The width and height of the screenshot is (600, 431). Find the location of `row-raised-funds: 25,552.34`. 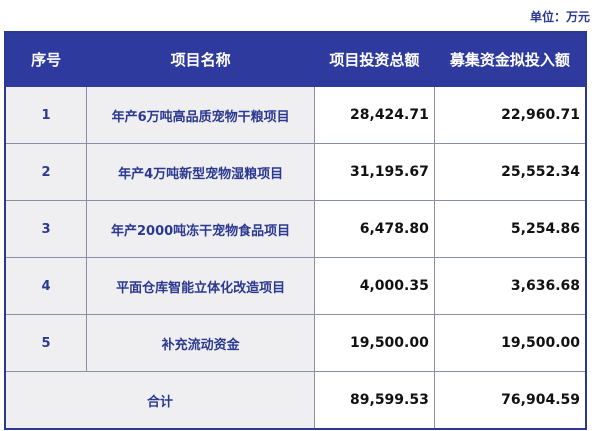

row-raised-funds: 25,552.34 is located at coordinates (510, 172).